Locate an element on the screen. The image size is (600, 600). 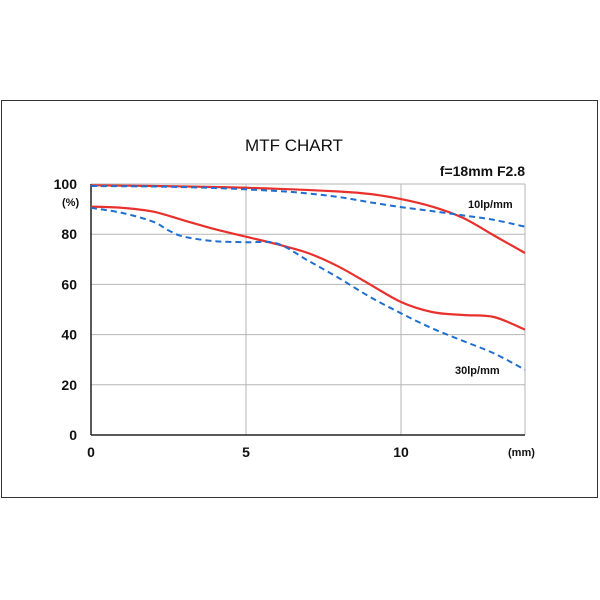
chart-title: MTF CHART is located at coordinates (294, 145).